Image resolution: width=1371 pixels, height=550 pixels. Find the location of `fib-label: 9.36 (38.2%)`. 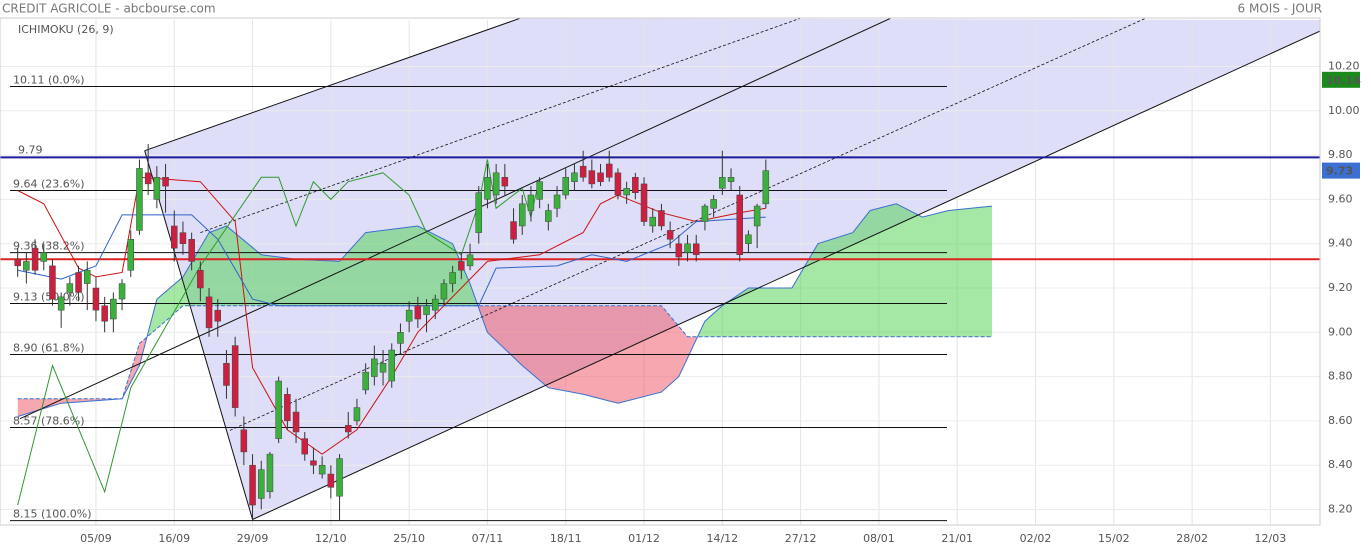

fib-label: 9.36 (38.2%) is located at coordinates (49, 246).